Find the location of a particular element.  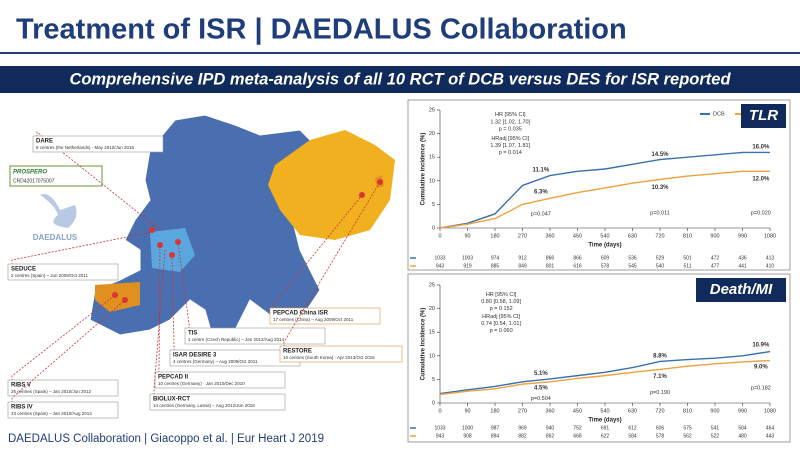

risk-count: 1033 is located at coordinates (439, 428).